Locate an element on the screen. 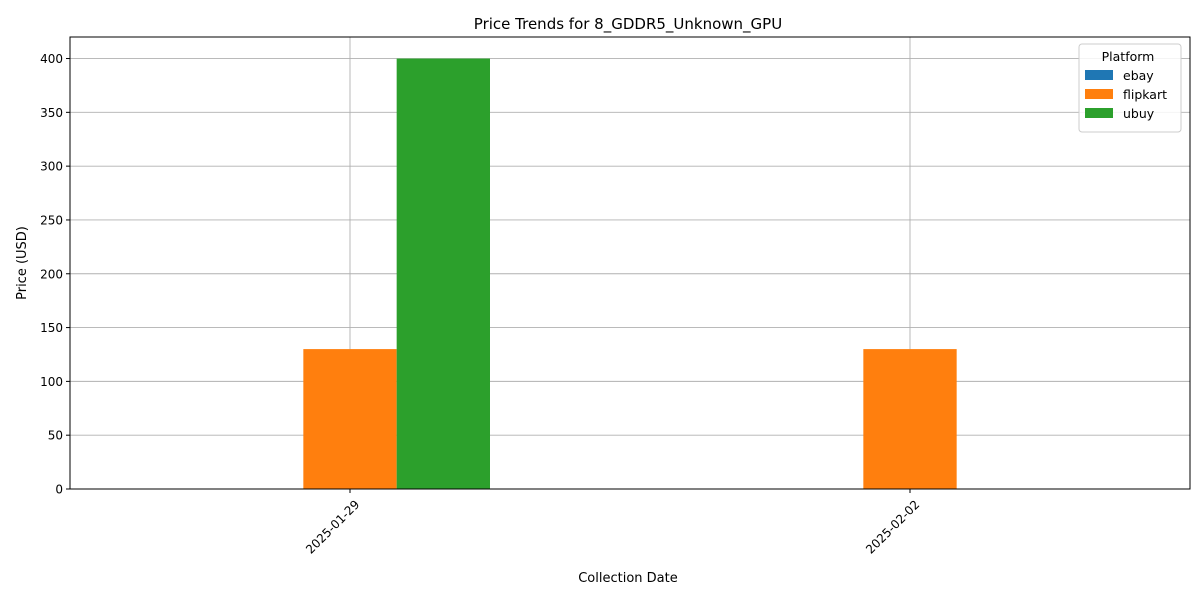 This screenshot has height=600, width=1200. legend-label-ubuy: ubuy is located at coordinates (1139, 113).